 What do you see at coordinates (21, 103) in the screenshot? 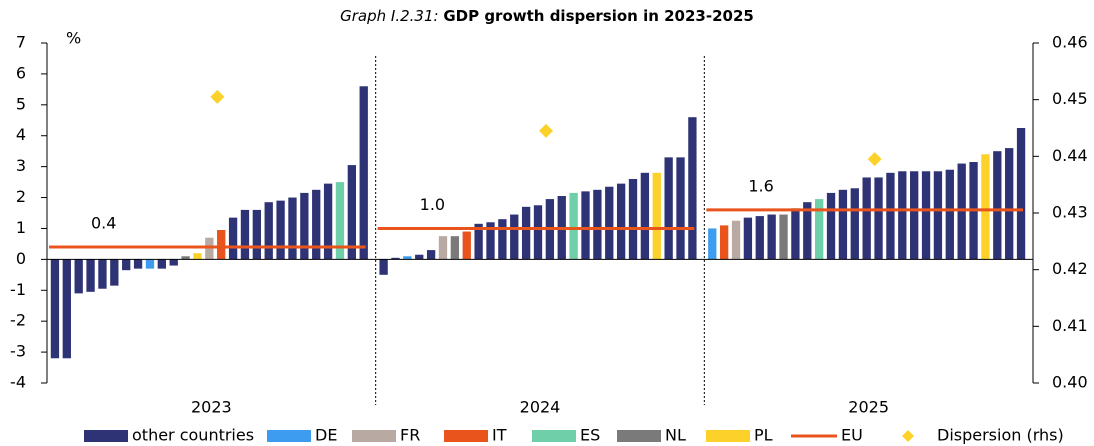
I see `y-tick-label: 5` at bounding box center [21, 103].